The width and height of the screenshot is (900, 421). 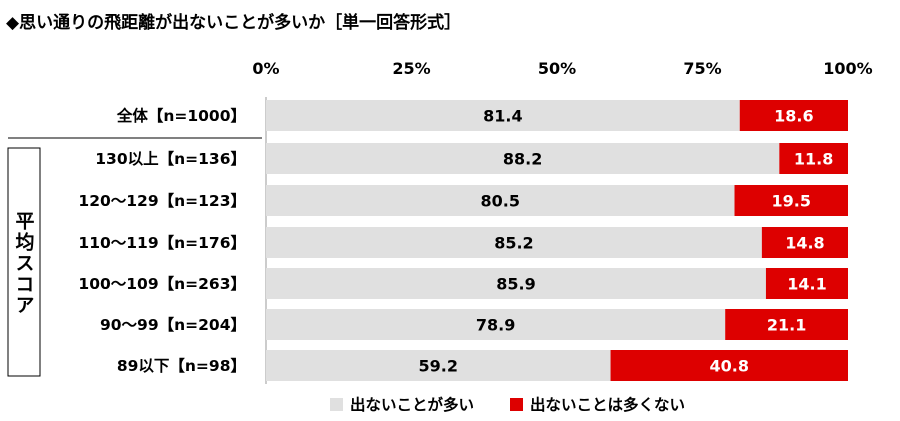 I want to click on group-label-text: 平均スコア, so click(x=23, y=263).